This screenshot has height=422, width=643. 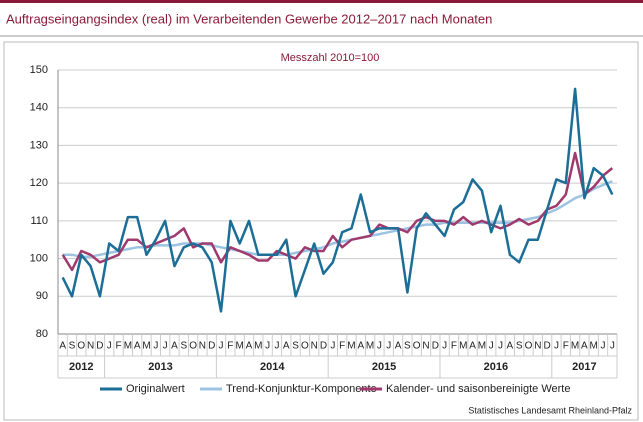 I want to click on y-tick-label: 110, so click(x=39, y=221).